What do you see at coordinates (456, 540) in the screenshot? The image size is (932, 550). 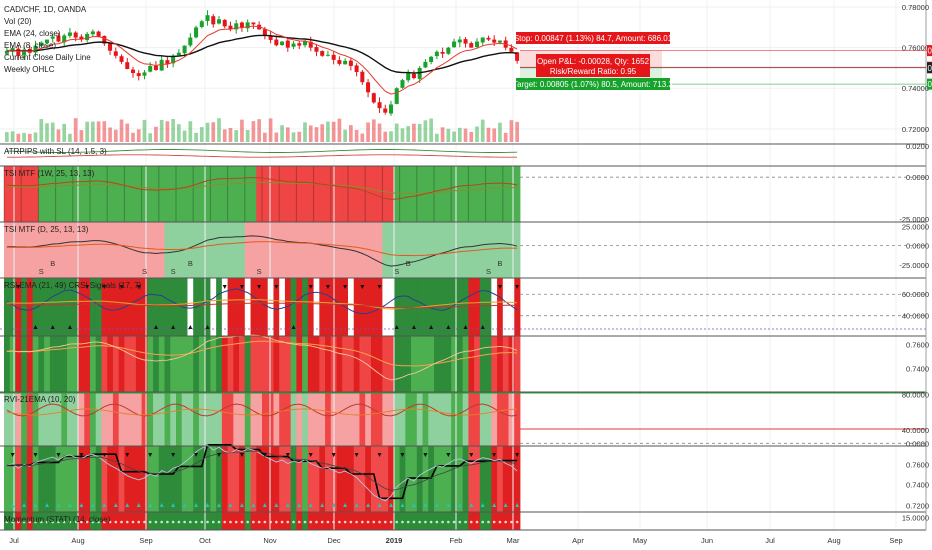 I see `x-tick-label: Feb` at bounding box center [456, 540].